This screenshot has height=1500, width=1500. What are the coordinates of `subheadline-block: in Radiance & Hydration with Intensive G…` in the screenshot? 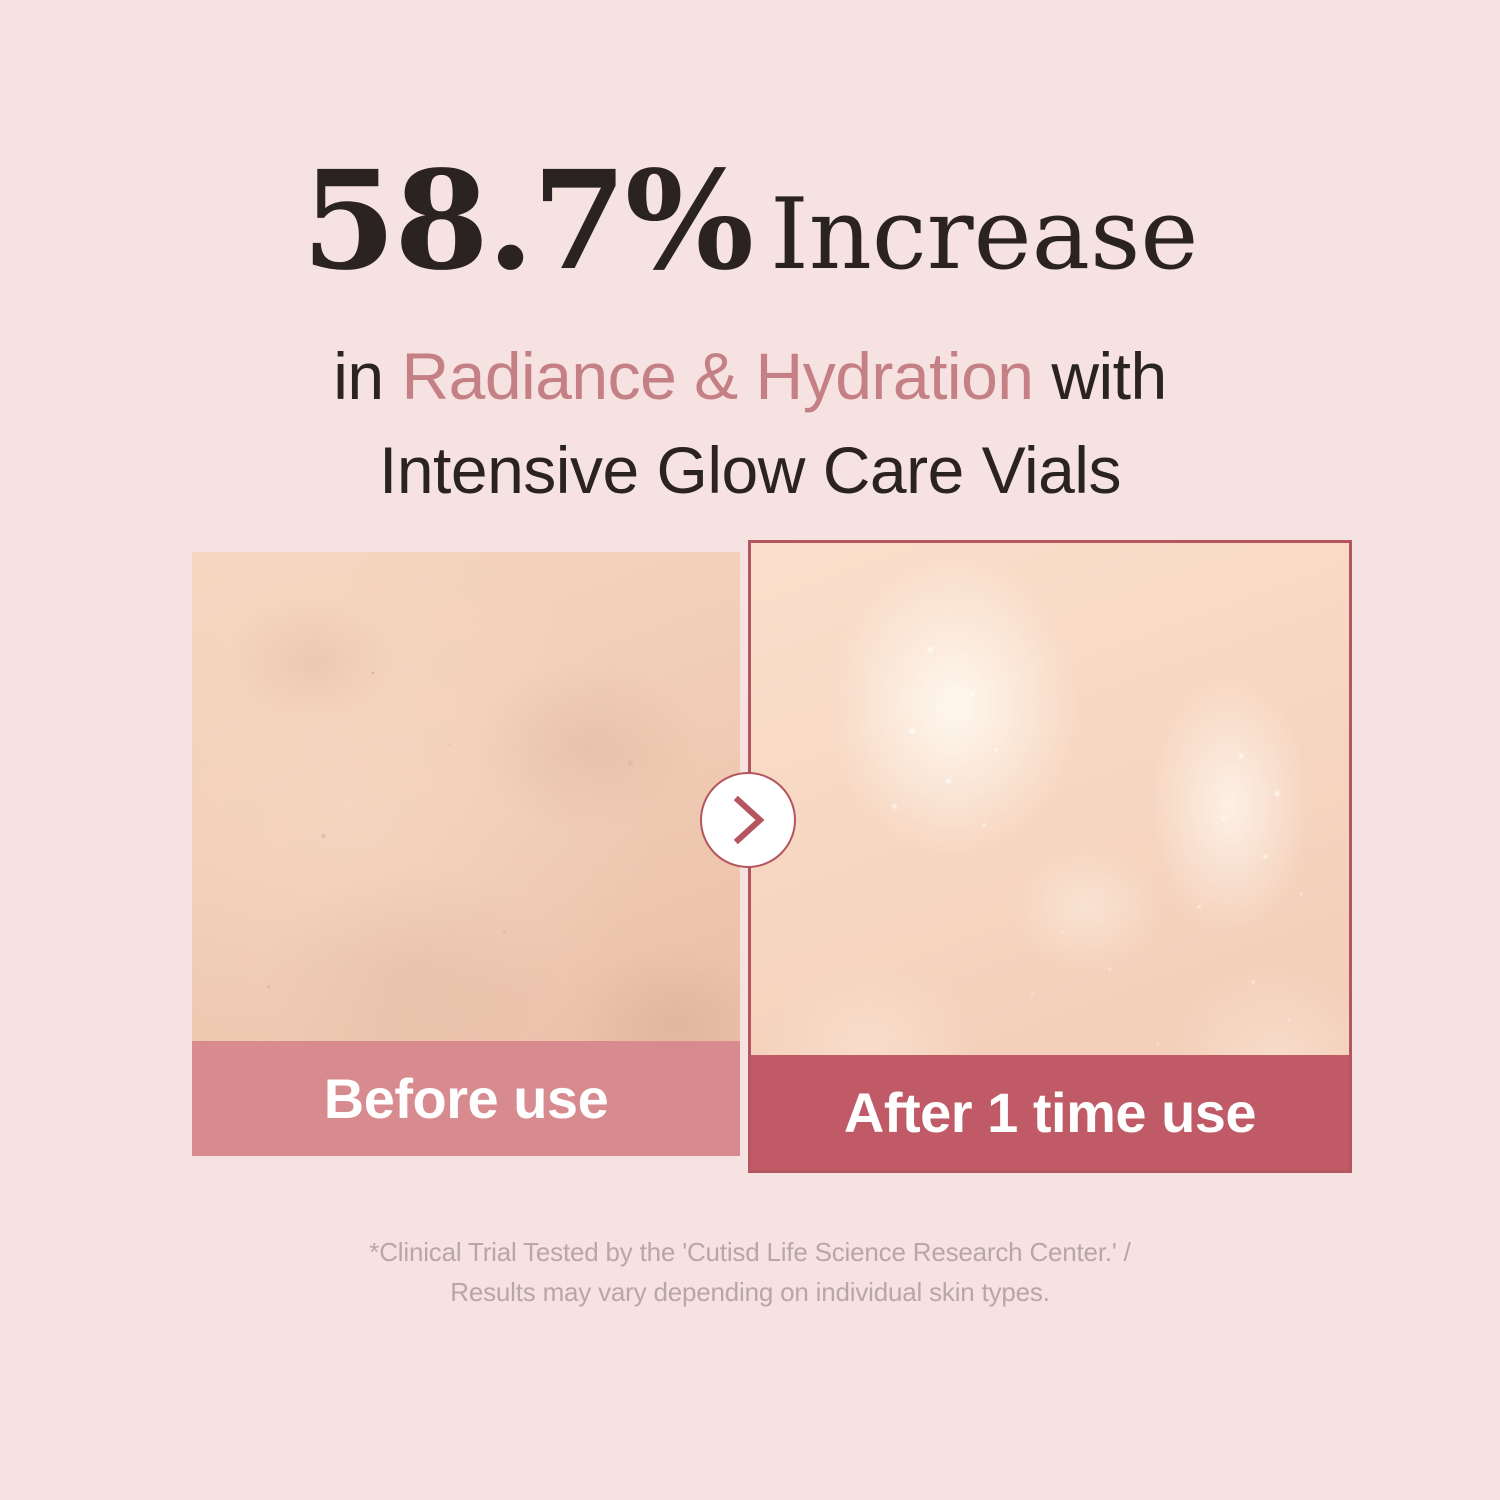 It's located at (750, 423).